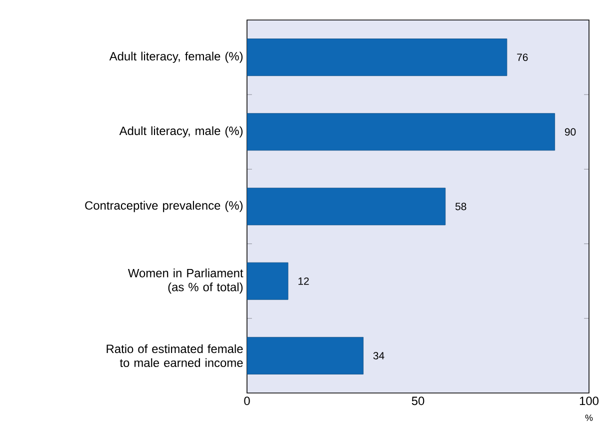 The image size is (605, 438). What do you see at coordinates (378, 356) in the screenshot?
I see `data-label: 34` at bounding box center [378, 356].